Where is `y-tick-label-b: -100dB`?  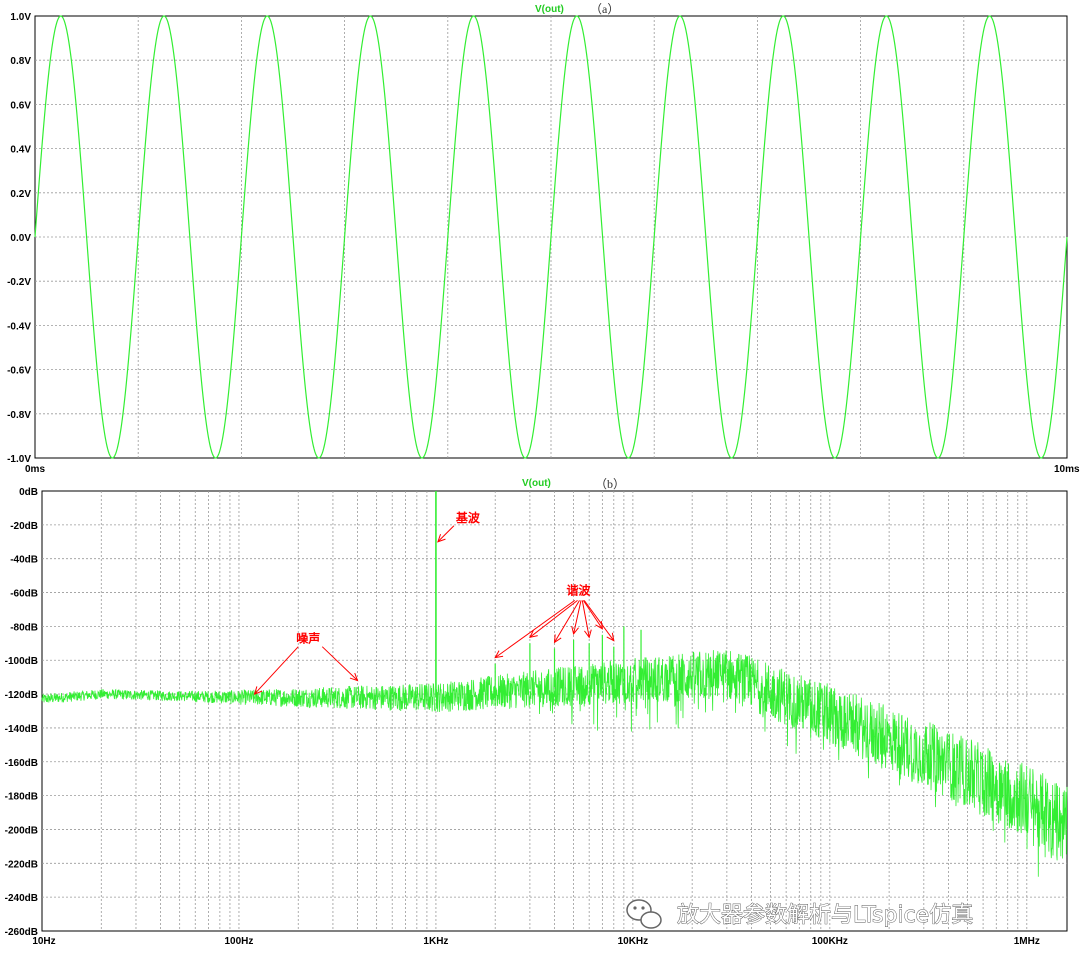
y-tick-label-b: -100dB is located at coordinates (21, 661).